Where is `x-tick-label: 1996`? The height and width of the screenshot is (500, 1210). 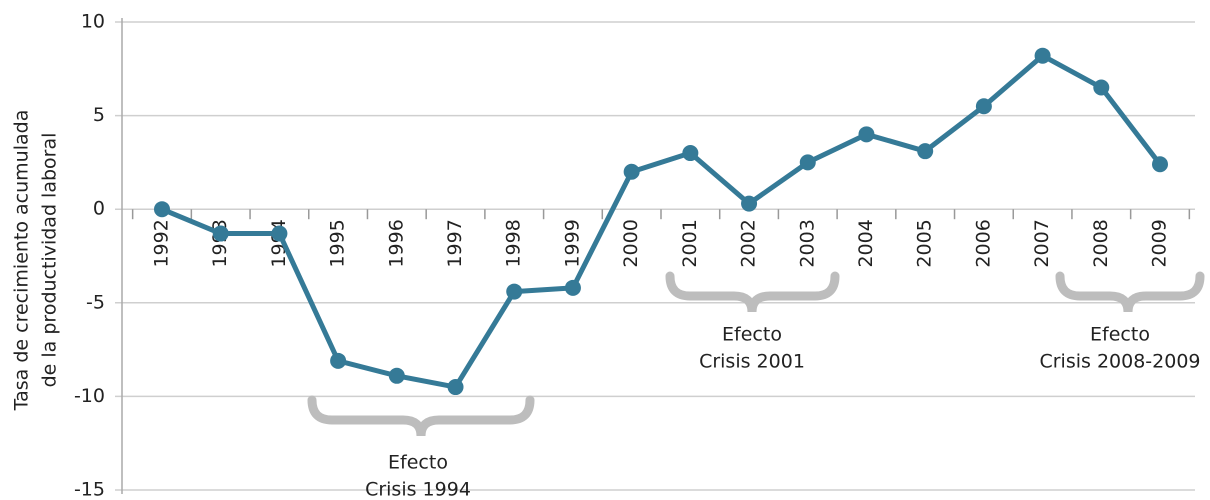 x-tick-label: 1996 is located at coordinates (396, 243).